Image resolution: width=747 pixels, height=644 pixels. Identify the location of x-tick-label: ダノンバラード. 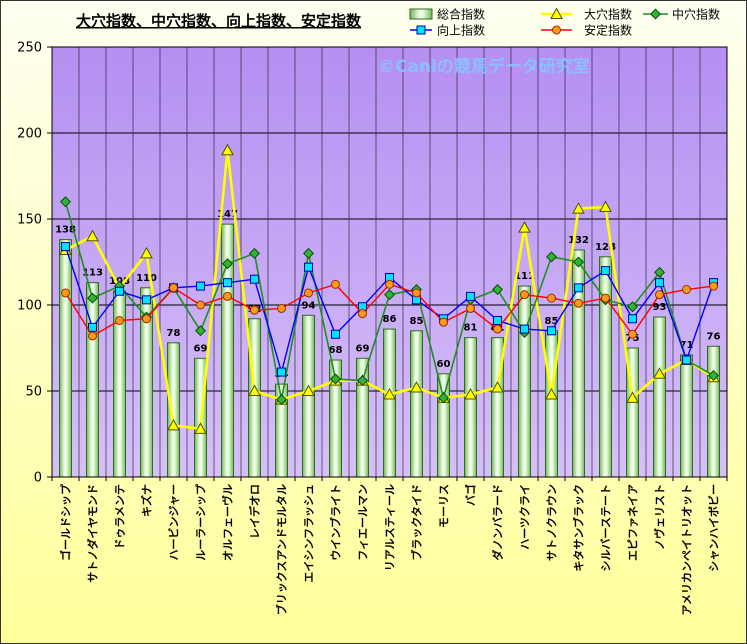
(498, 522).